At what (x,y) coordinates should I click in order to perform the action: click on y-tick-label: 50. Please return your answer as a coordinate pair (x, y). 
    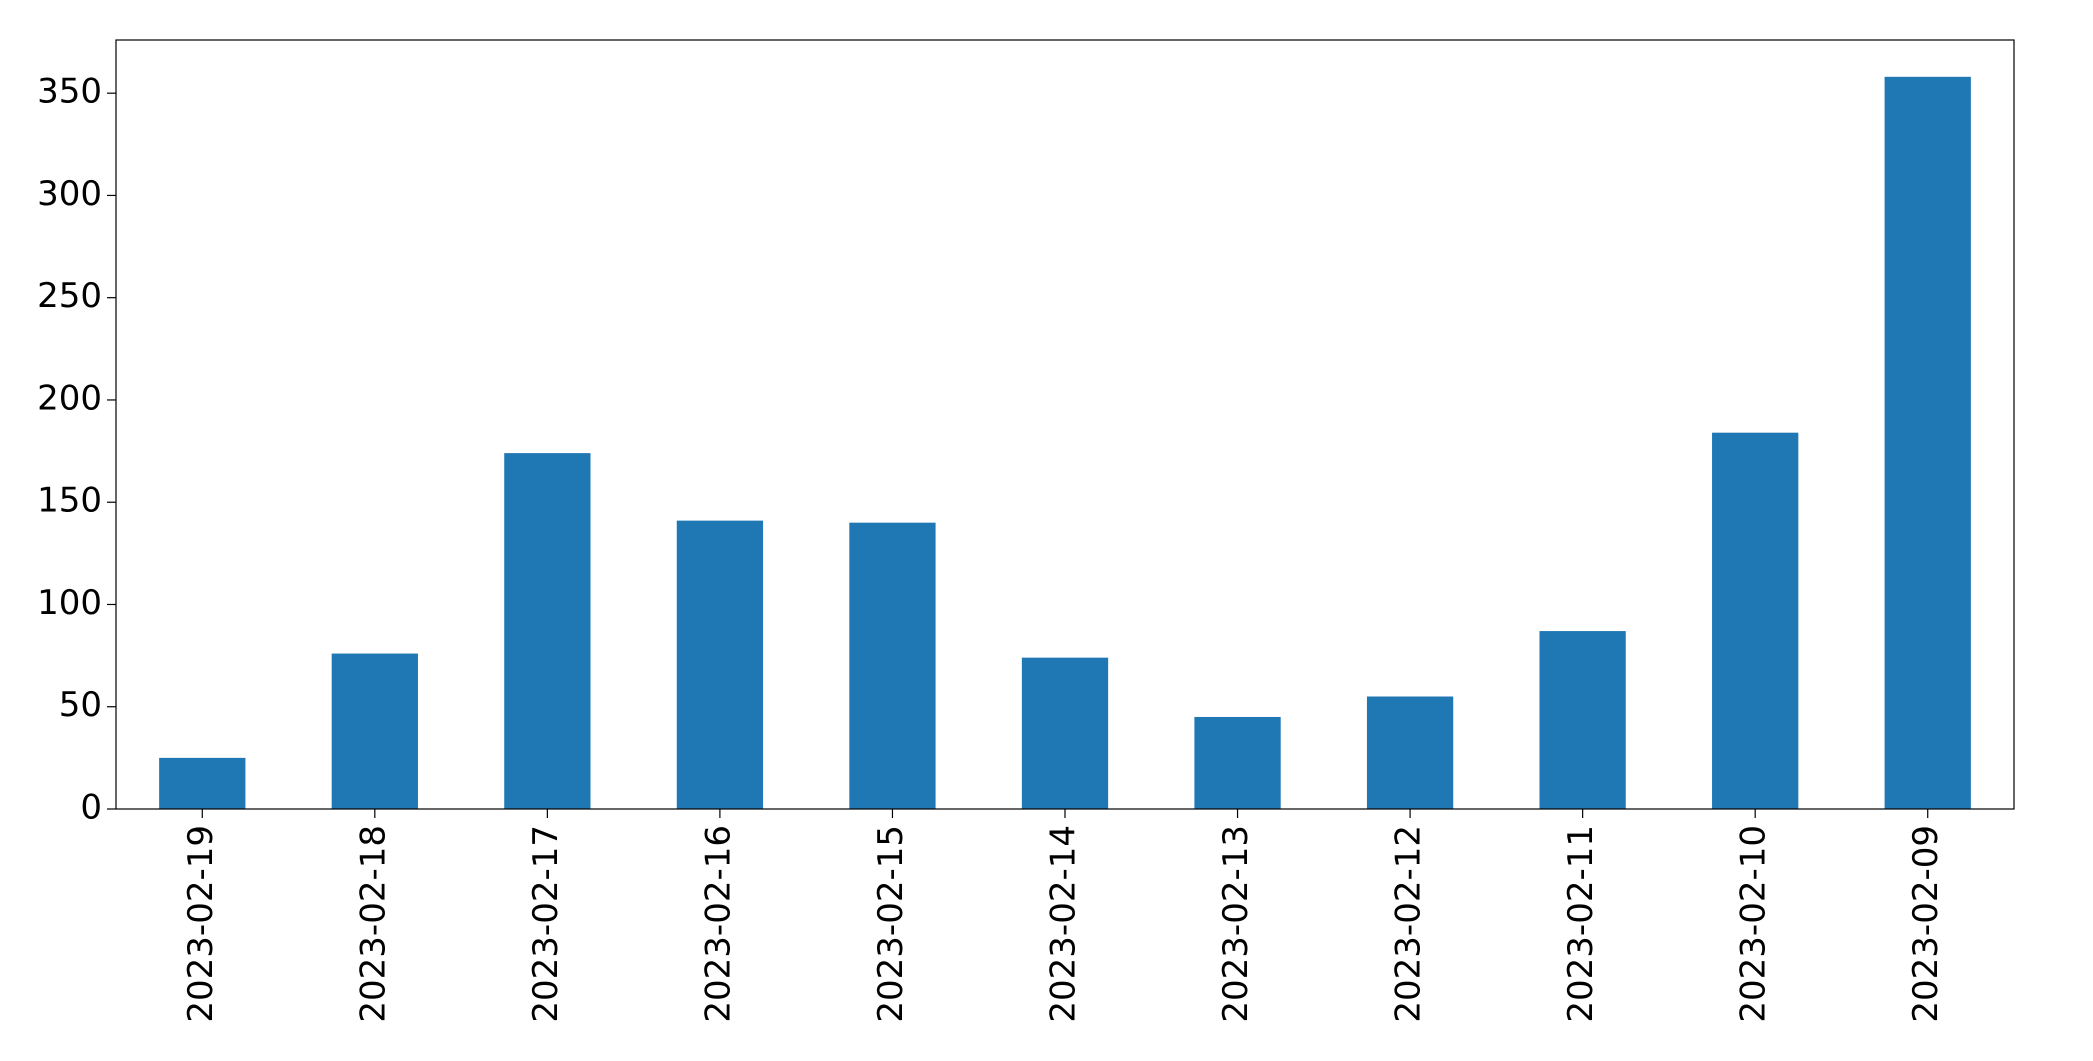
    Looking at the image, I should click on (80, 705).